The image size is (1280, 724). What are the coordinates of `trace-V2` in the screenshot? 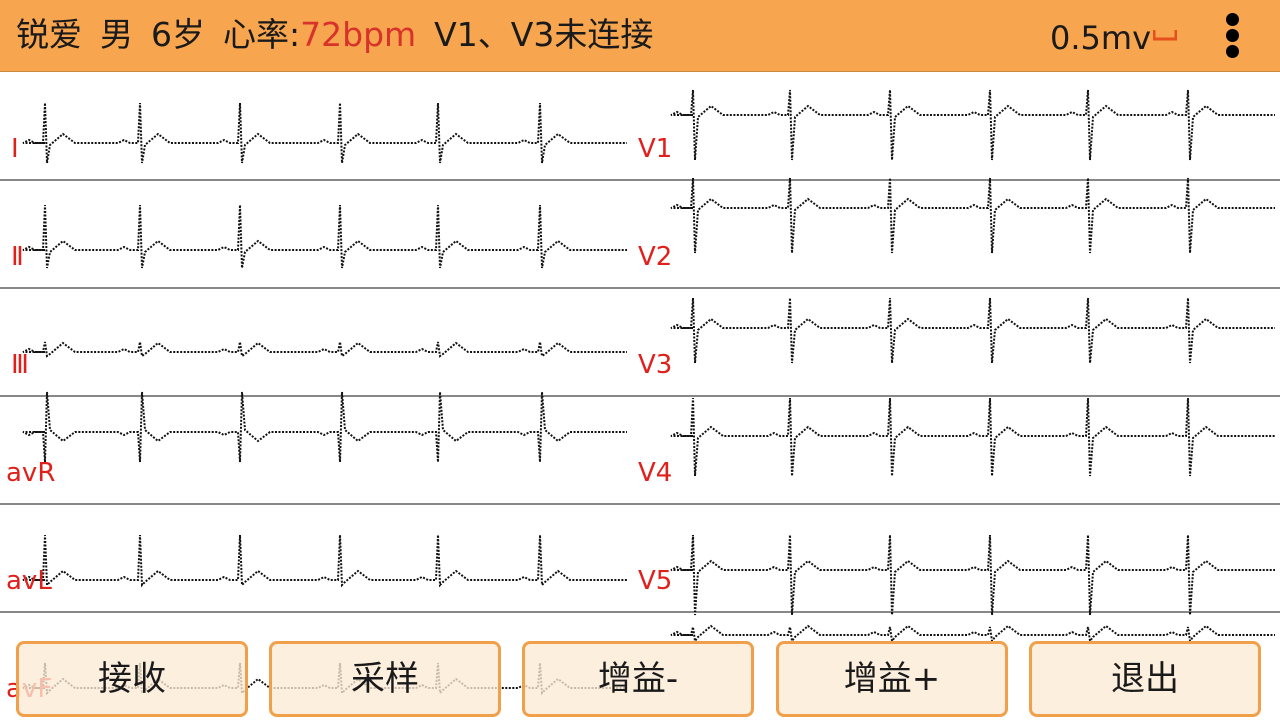 It's located at (972, 215).